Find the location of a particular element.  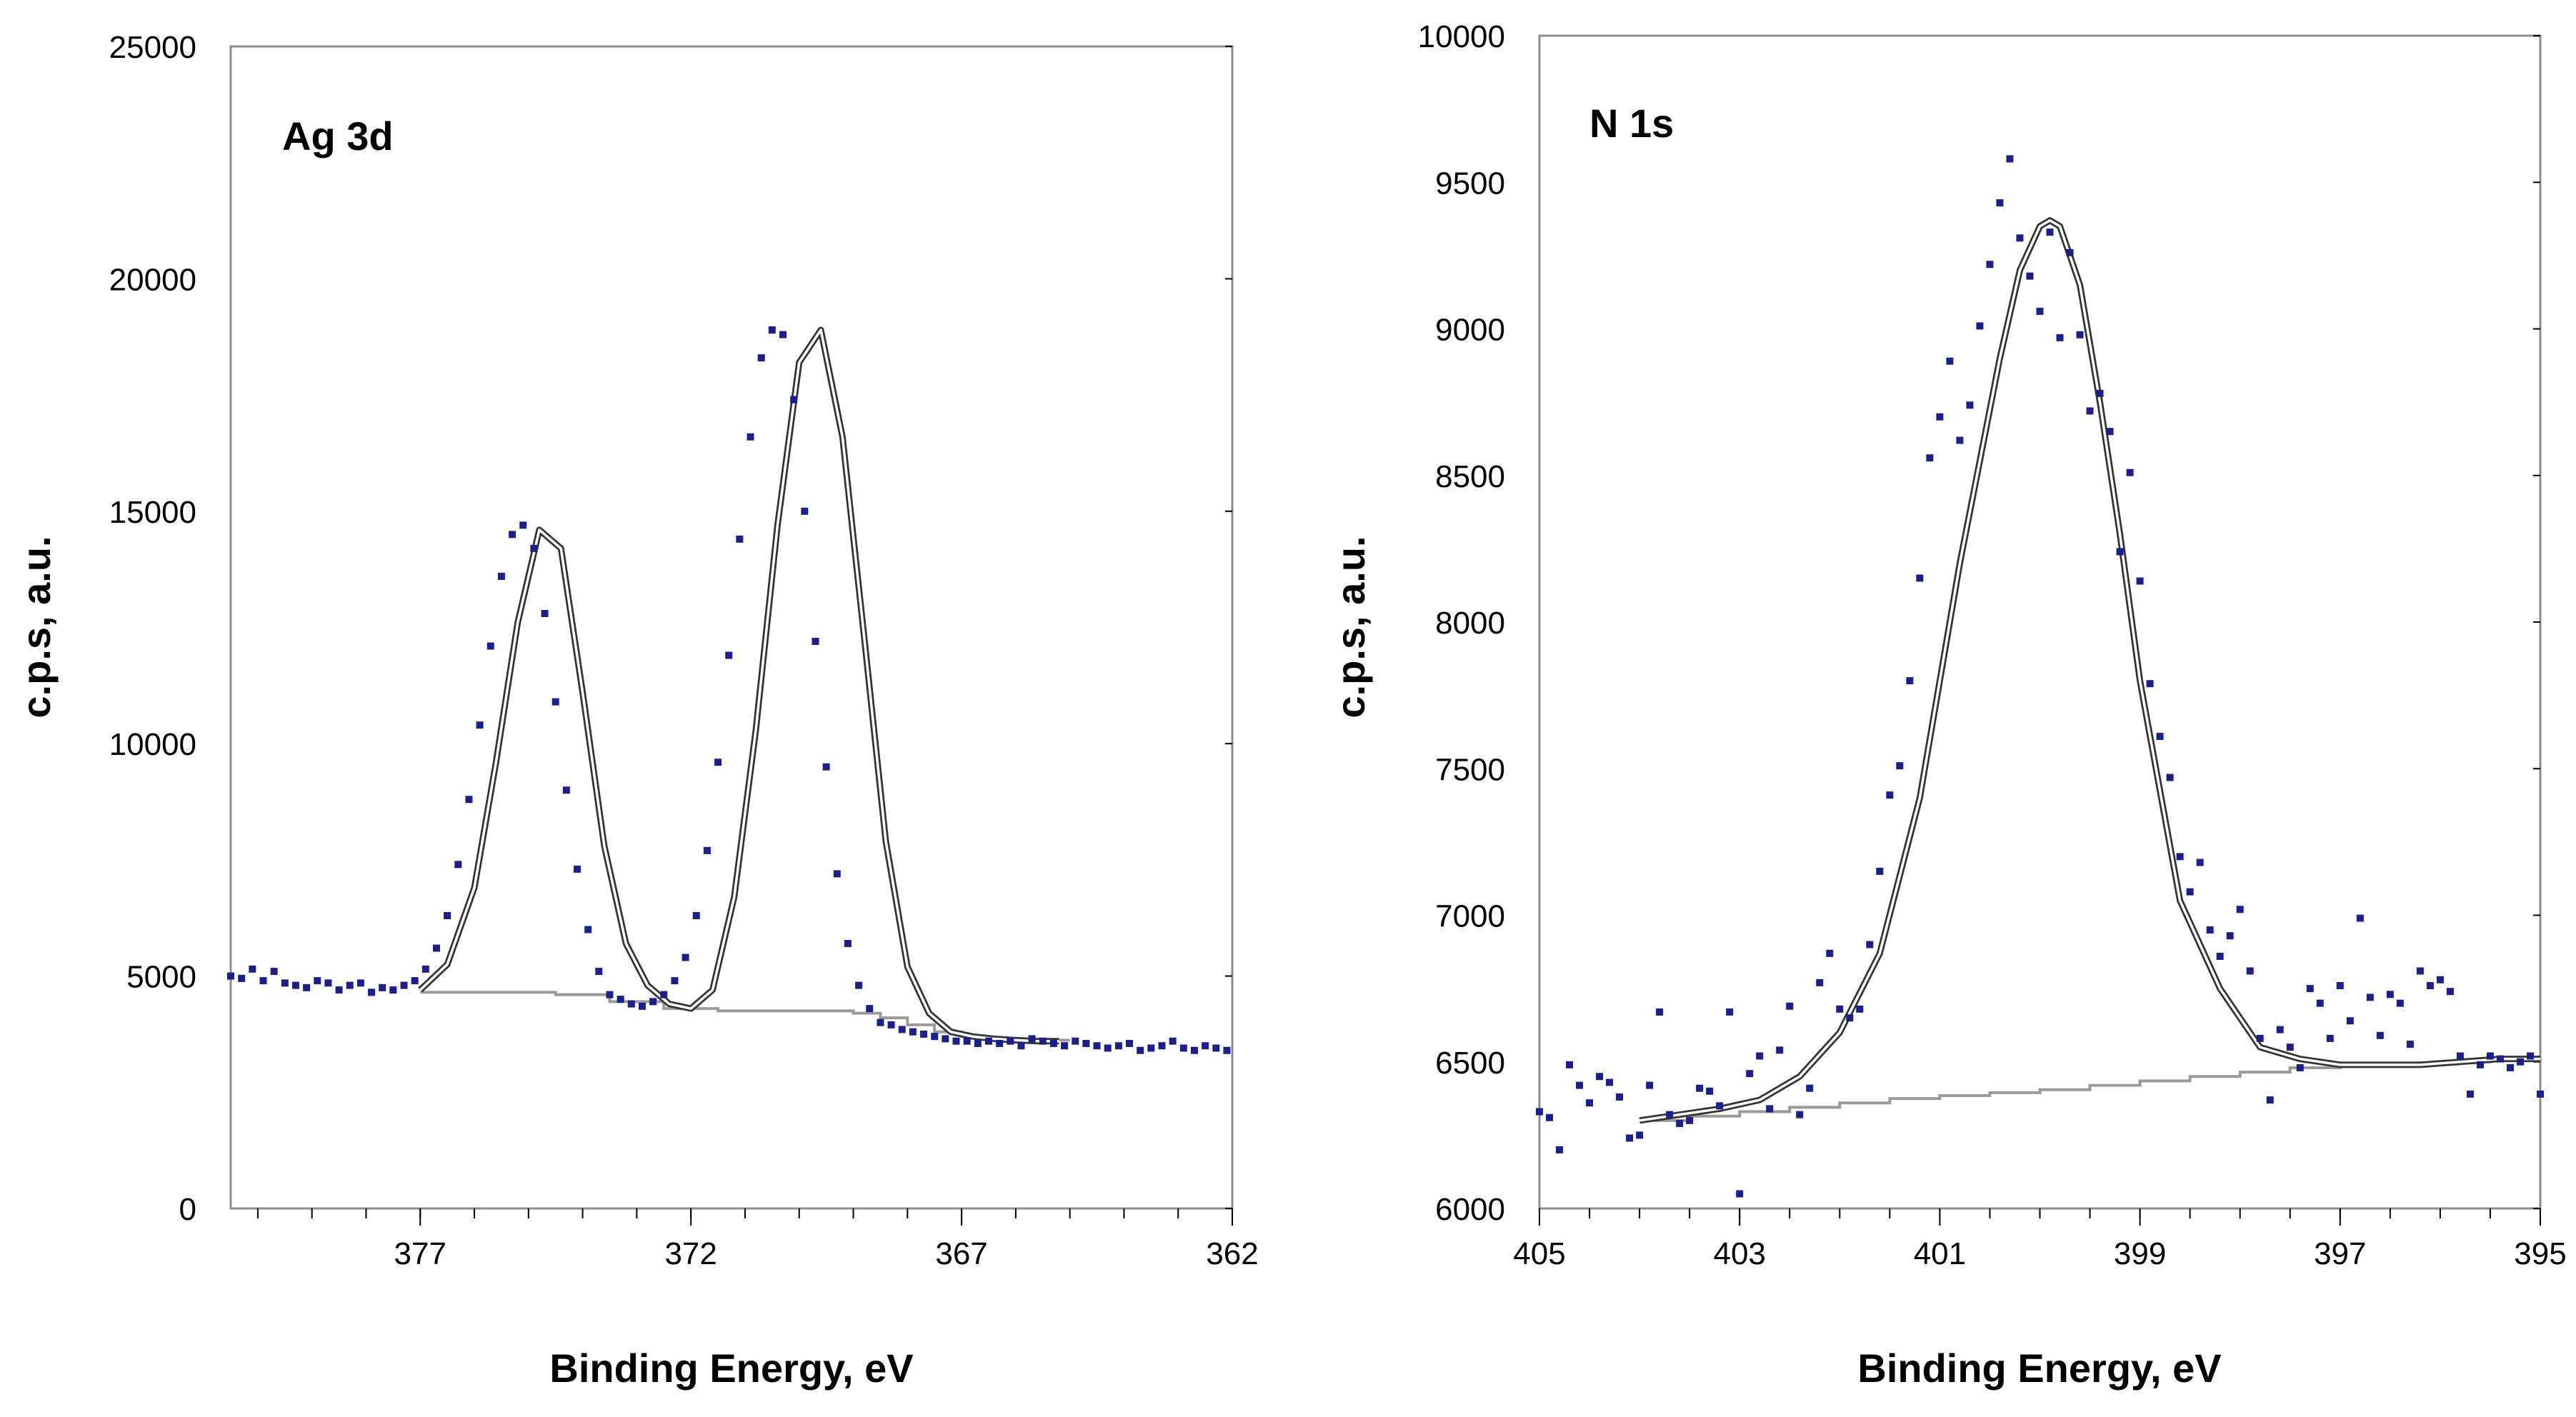

ag3d-x-ticks: 377 372 367 362 is located at coordinates (758, 1240).